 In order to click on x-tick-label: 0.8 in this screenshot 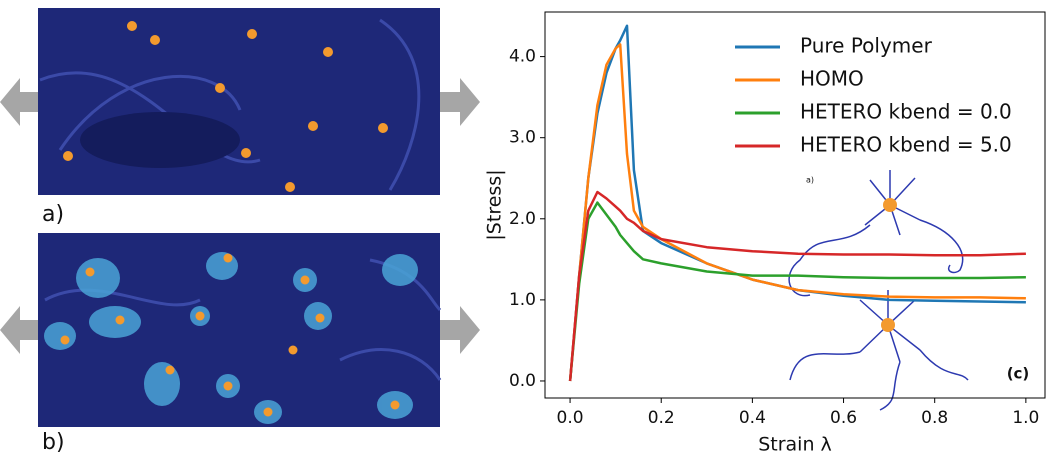, I will do `click(934, 418)`.